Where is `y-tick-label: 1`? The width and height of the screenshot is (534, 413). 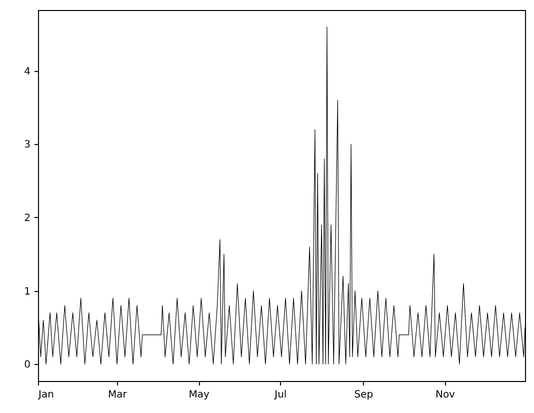 y-tick-label: 1 is located at coordinates (27, 292).